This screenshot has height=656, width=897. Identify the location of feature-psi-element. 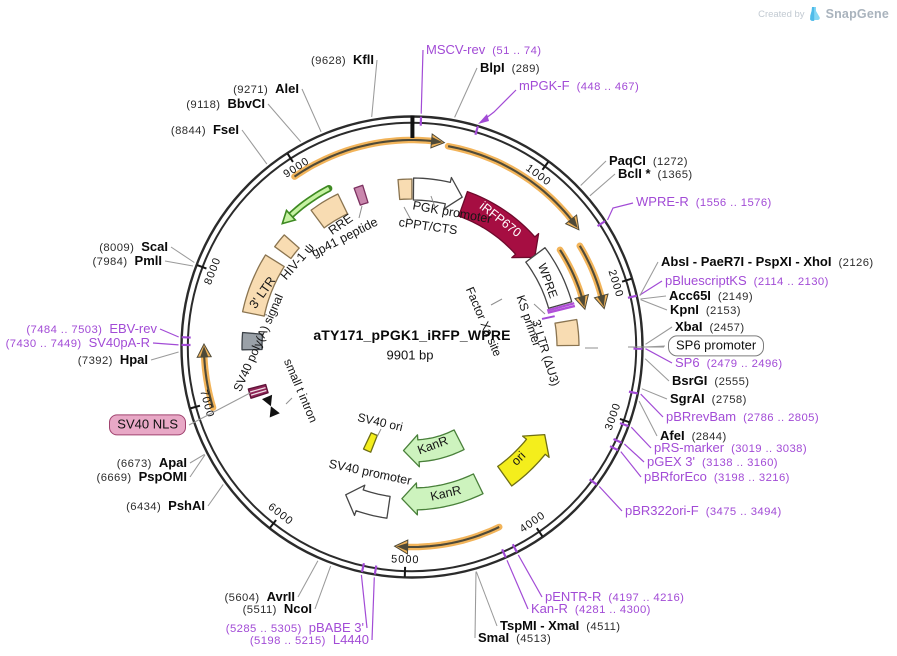
(287, 247).